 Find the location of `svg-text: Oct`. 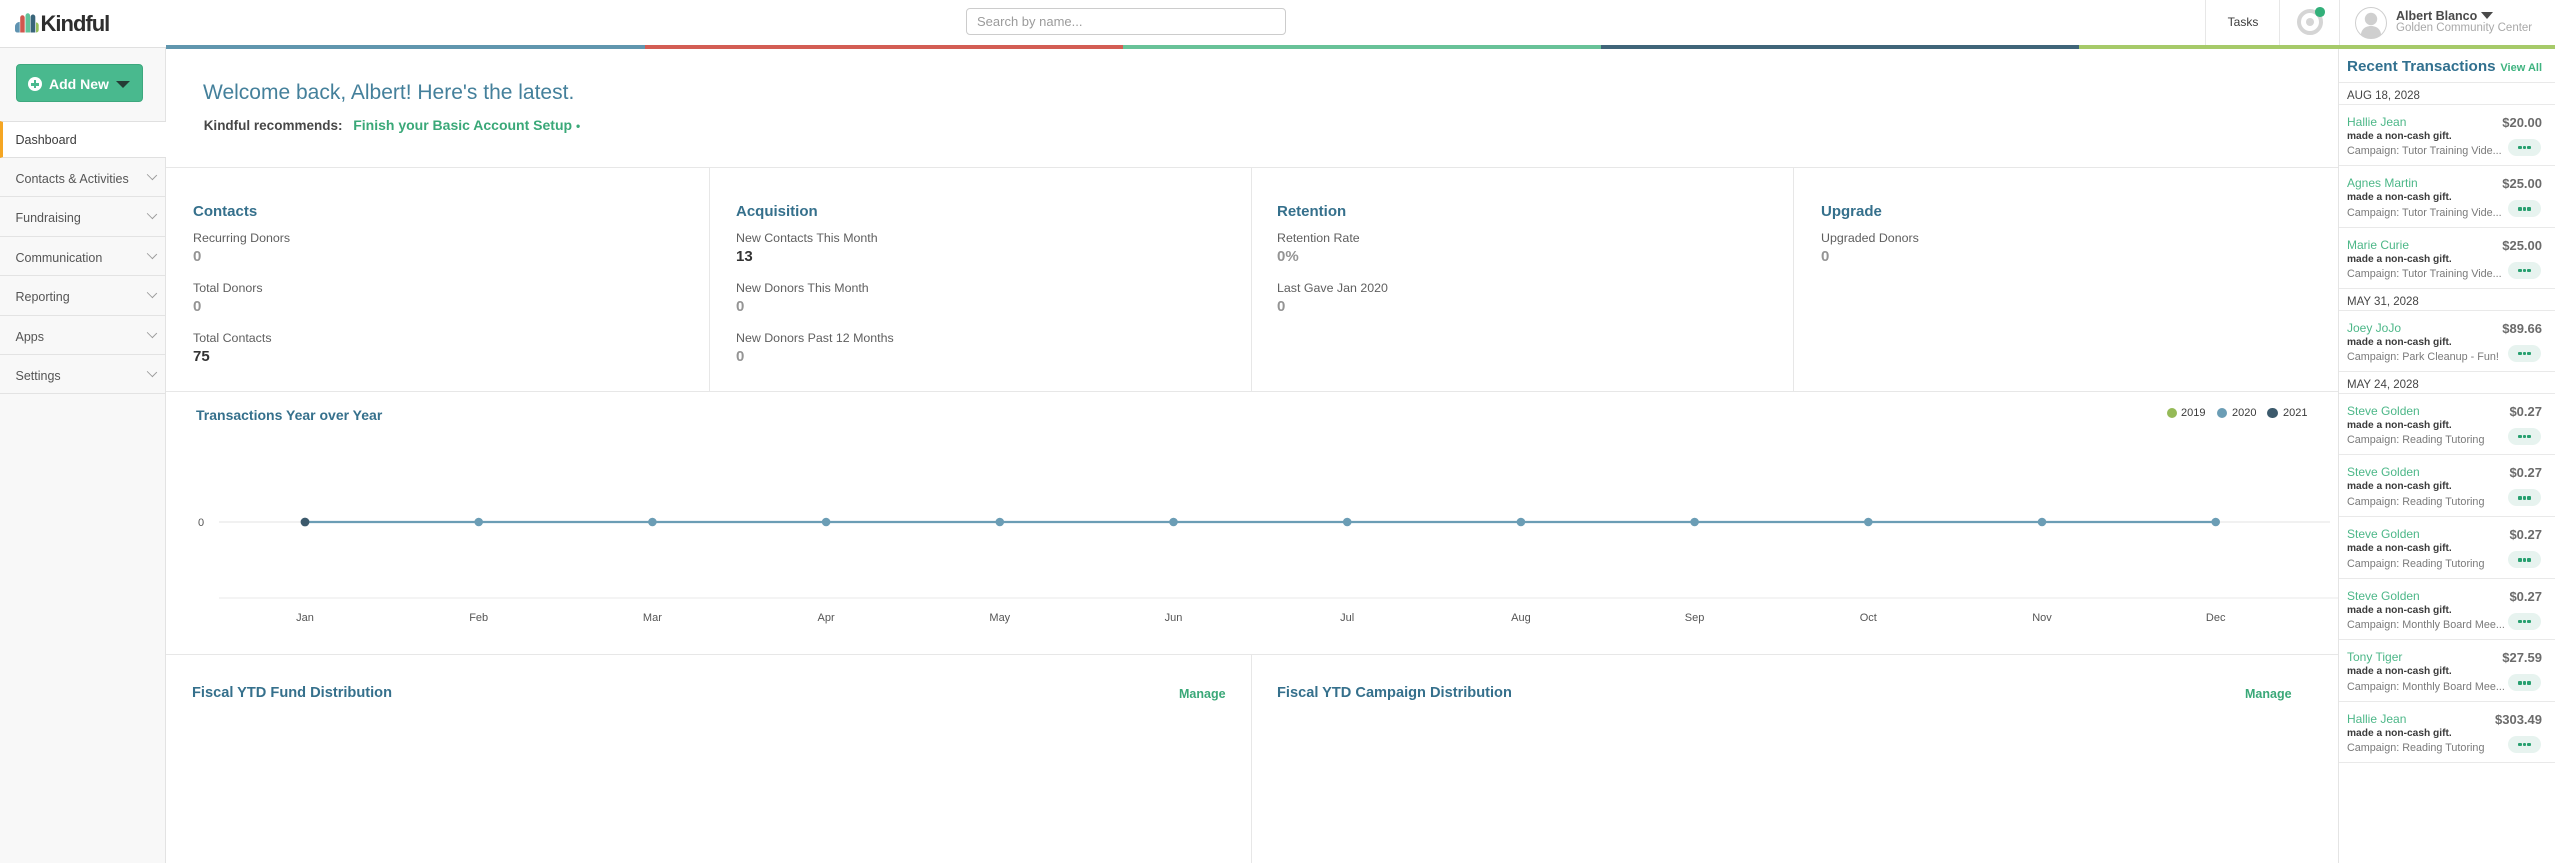

svg-text: Oct is located at coordinates (1868, 618).